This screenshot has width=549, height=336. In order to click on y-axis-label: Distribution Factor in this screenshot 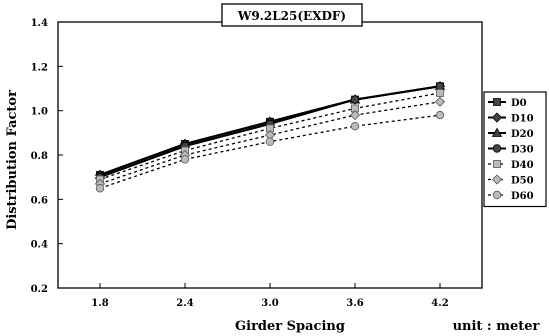, I will do `click(12, 160)`.